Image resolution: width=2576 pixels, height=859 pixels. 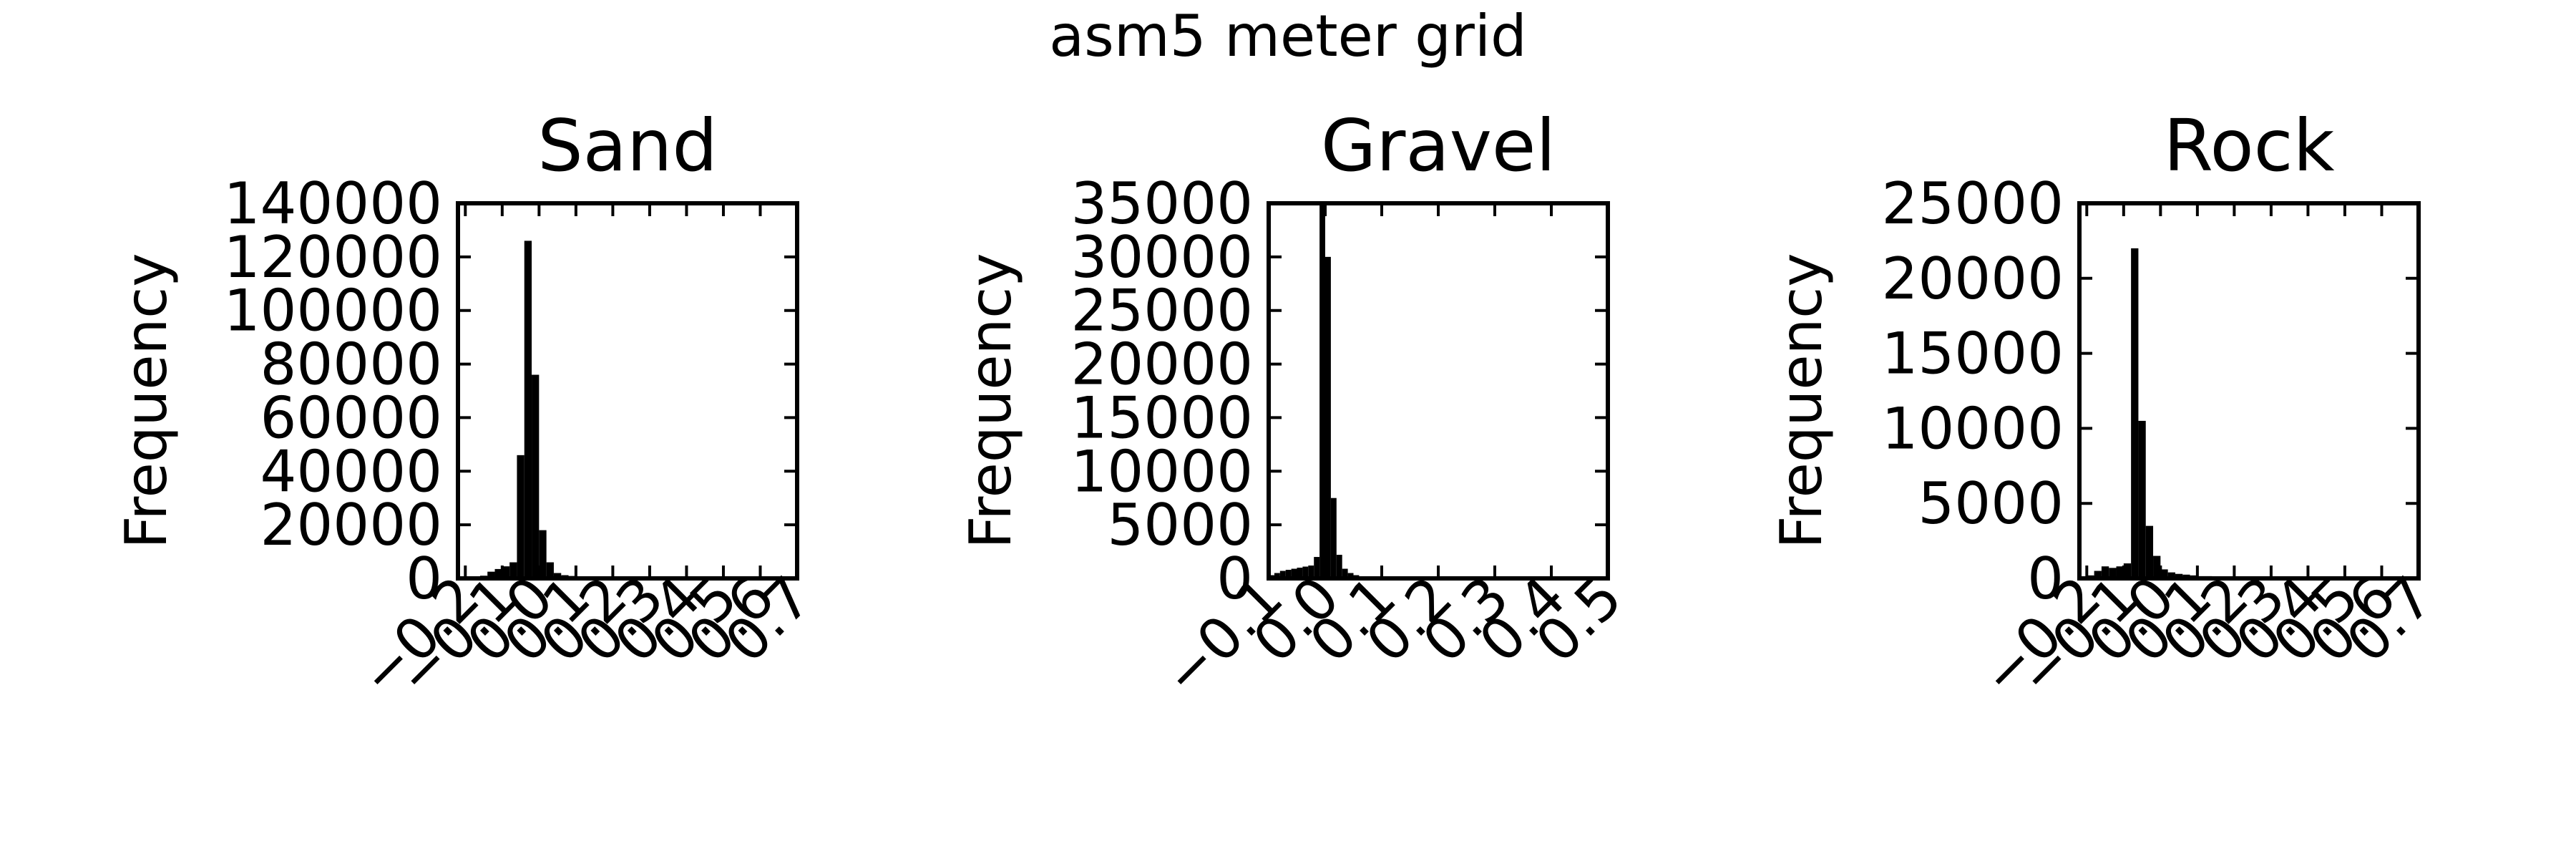 What do you see at coordinates (351, 364) in the screenshot?
I see `y-tick-label: 80000` at bounding box center [351, 364].